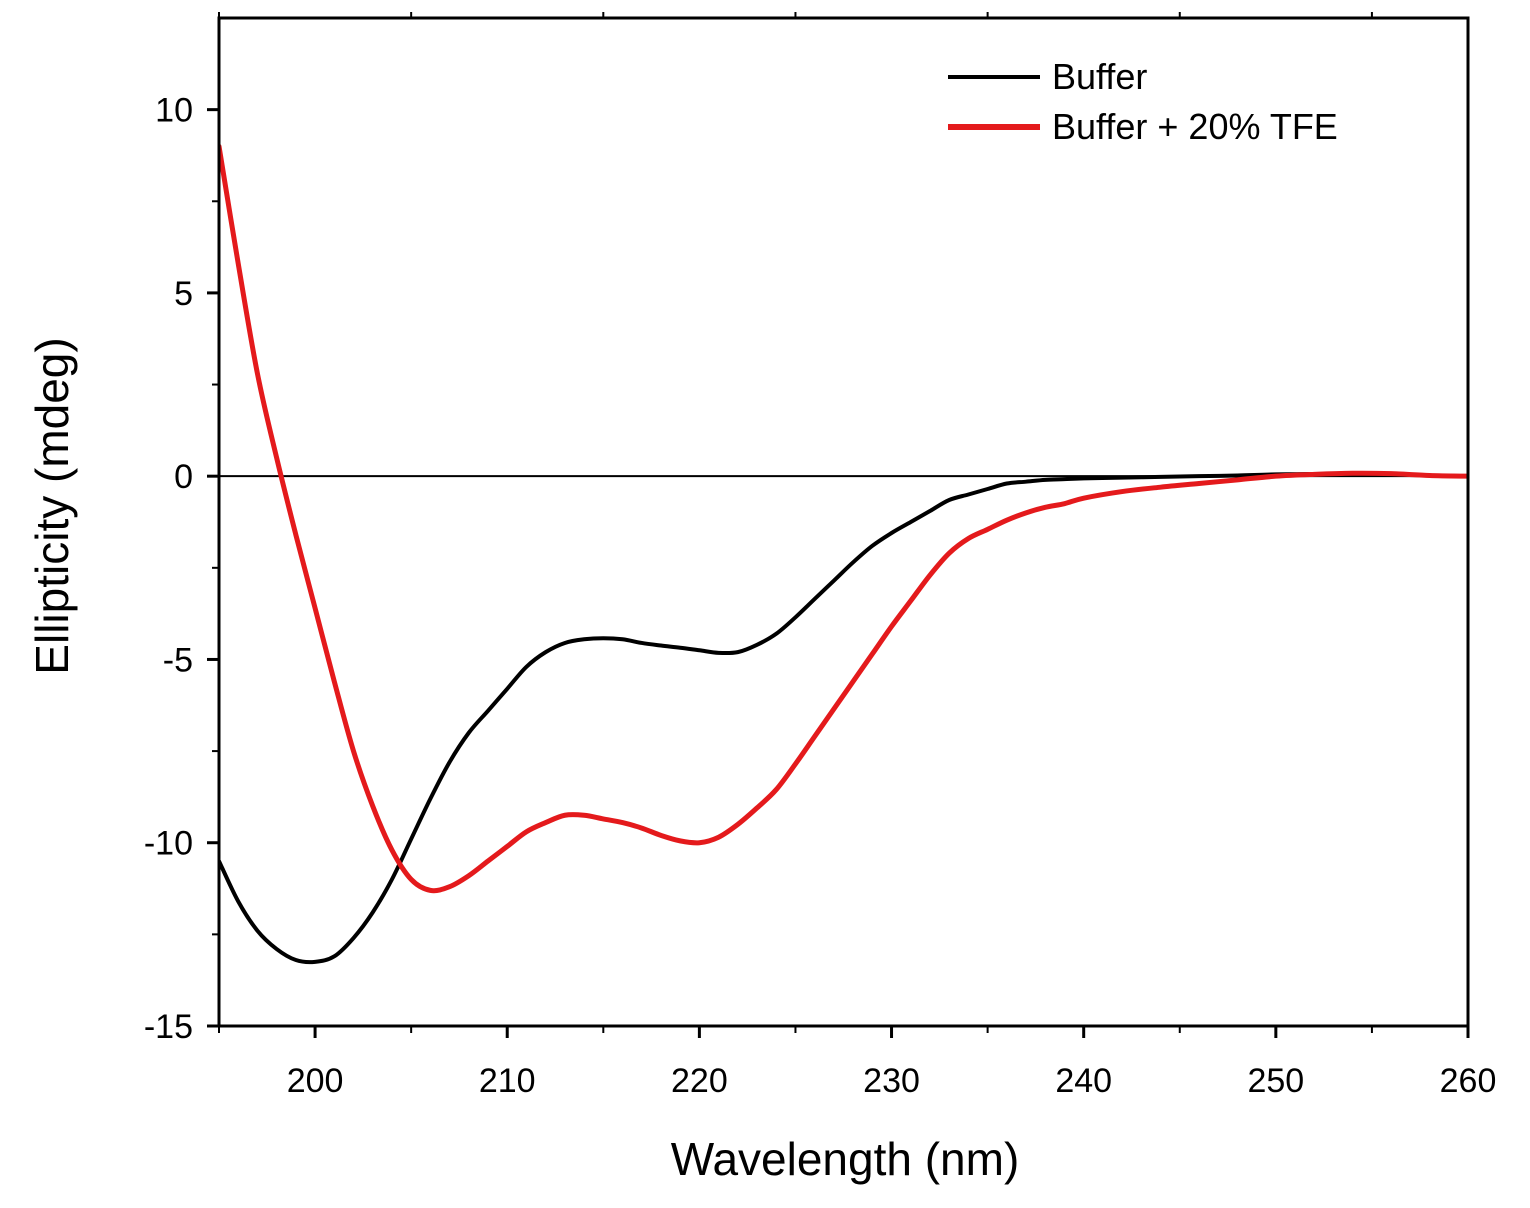 The image size is (1530, 1208). Describe the element at coordinates (315, 1081) in the screenshot. I see `x-tick-label-200: 200` at that location.